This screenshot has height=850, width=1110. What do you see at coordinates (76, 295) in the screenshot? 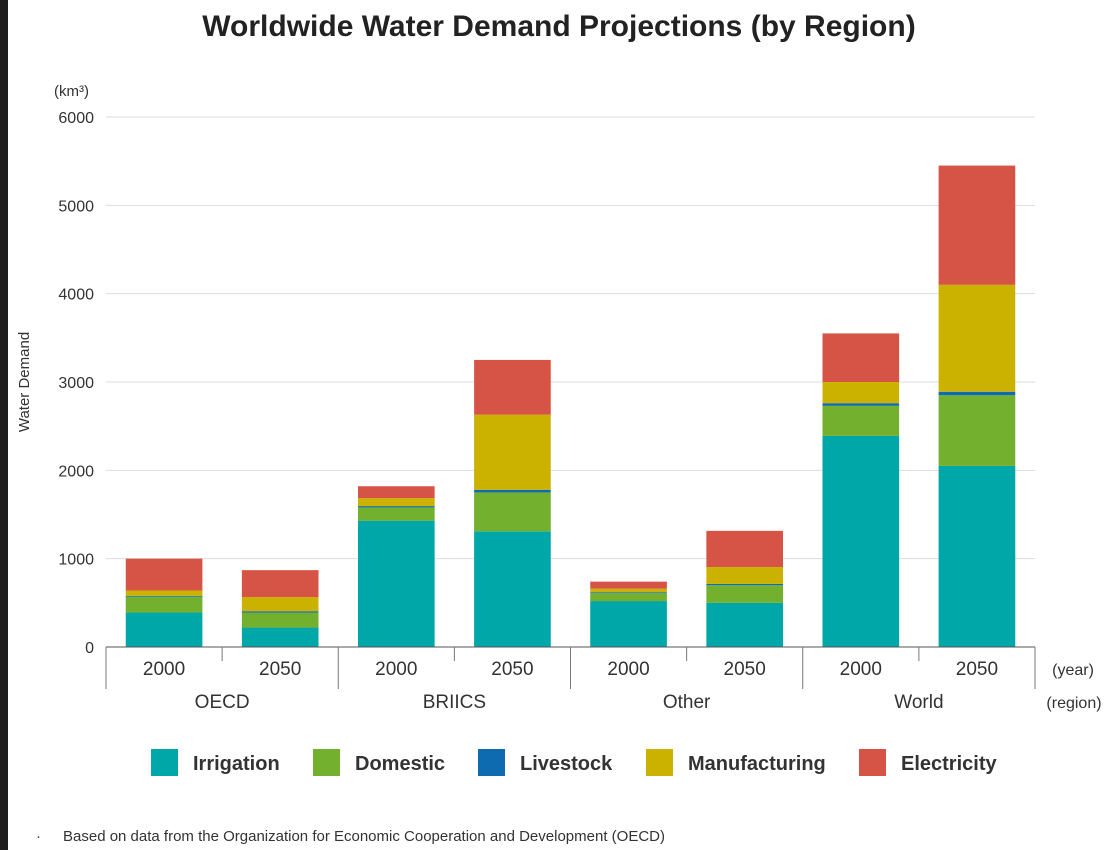
I see `y-tick-label: 4000` at bounding box center [76, 295].